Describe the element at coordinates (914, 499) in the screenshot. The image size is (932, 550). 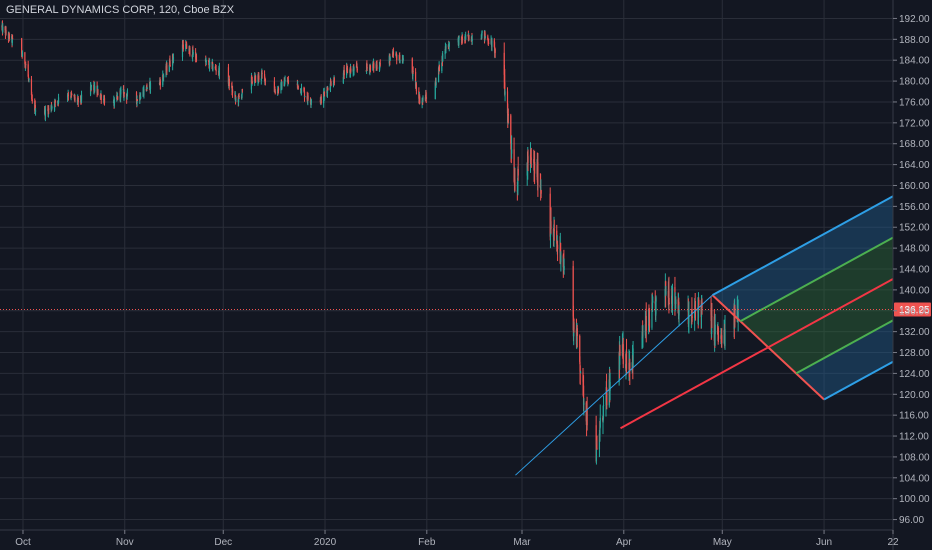
I see `price-axis-label: 100.00` at that location.